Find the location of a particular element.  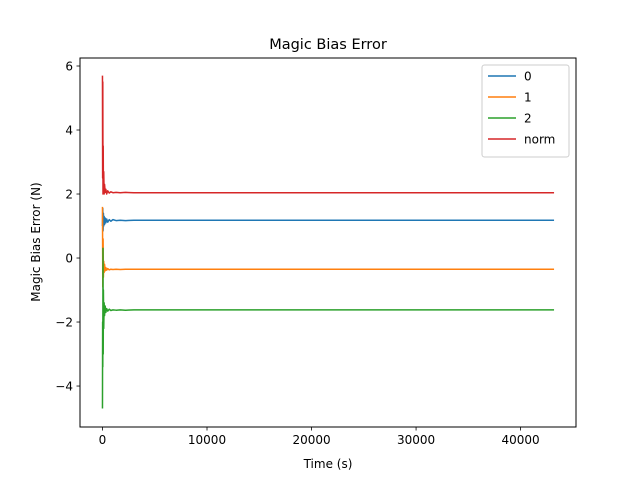

legend-label: norm is located at coordinates (539, 139).